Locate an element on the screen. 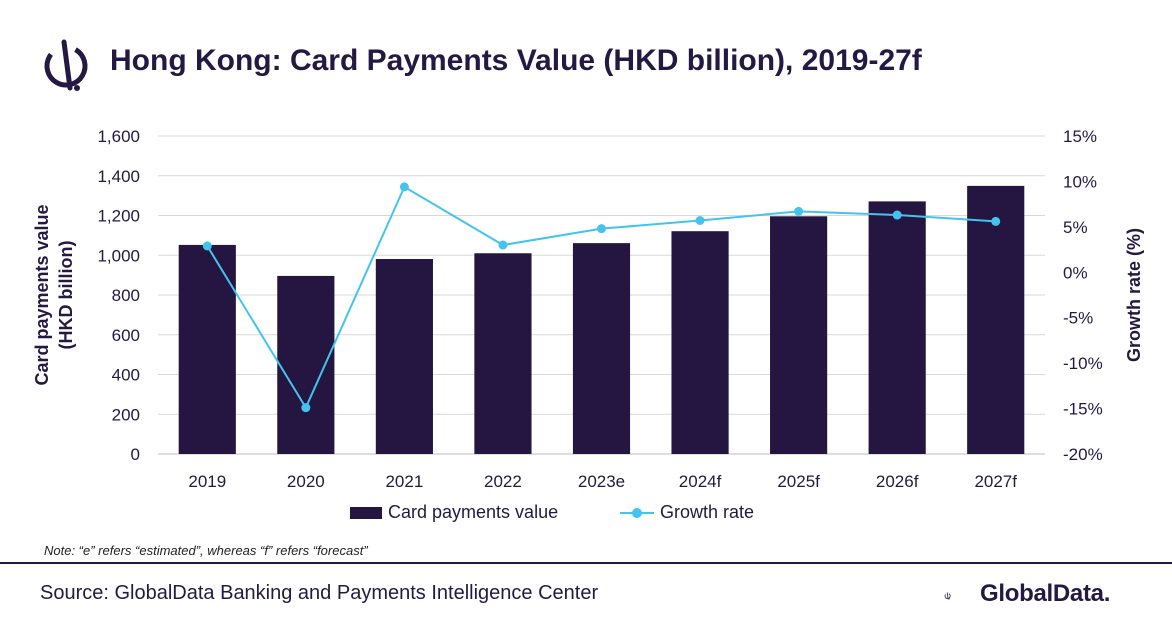  legend-label-card-payments: Card payments value is located at coordinates (473, 512).